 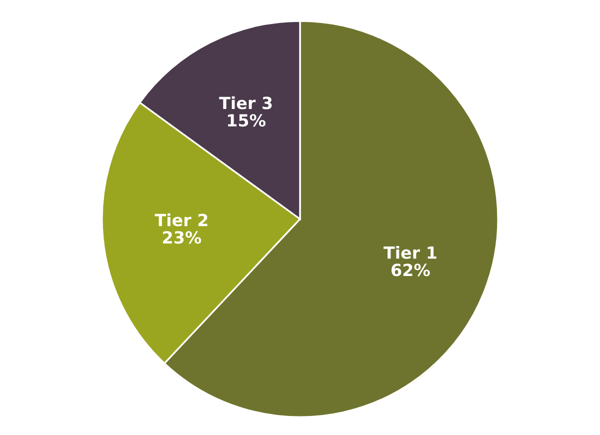 What do you see at coordinates (411, 270) in the screenshot?
I see `data-label: 62%` at bounding box center [411, 270].